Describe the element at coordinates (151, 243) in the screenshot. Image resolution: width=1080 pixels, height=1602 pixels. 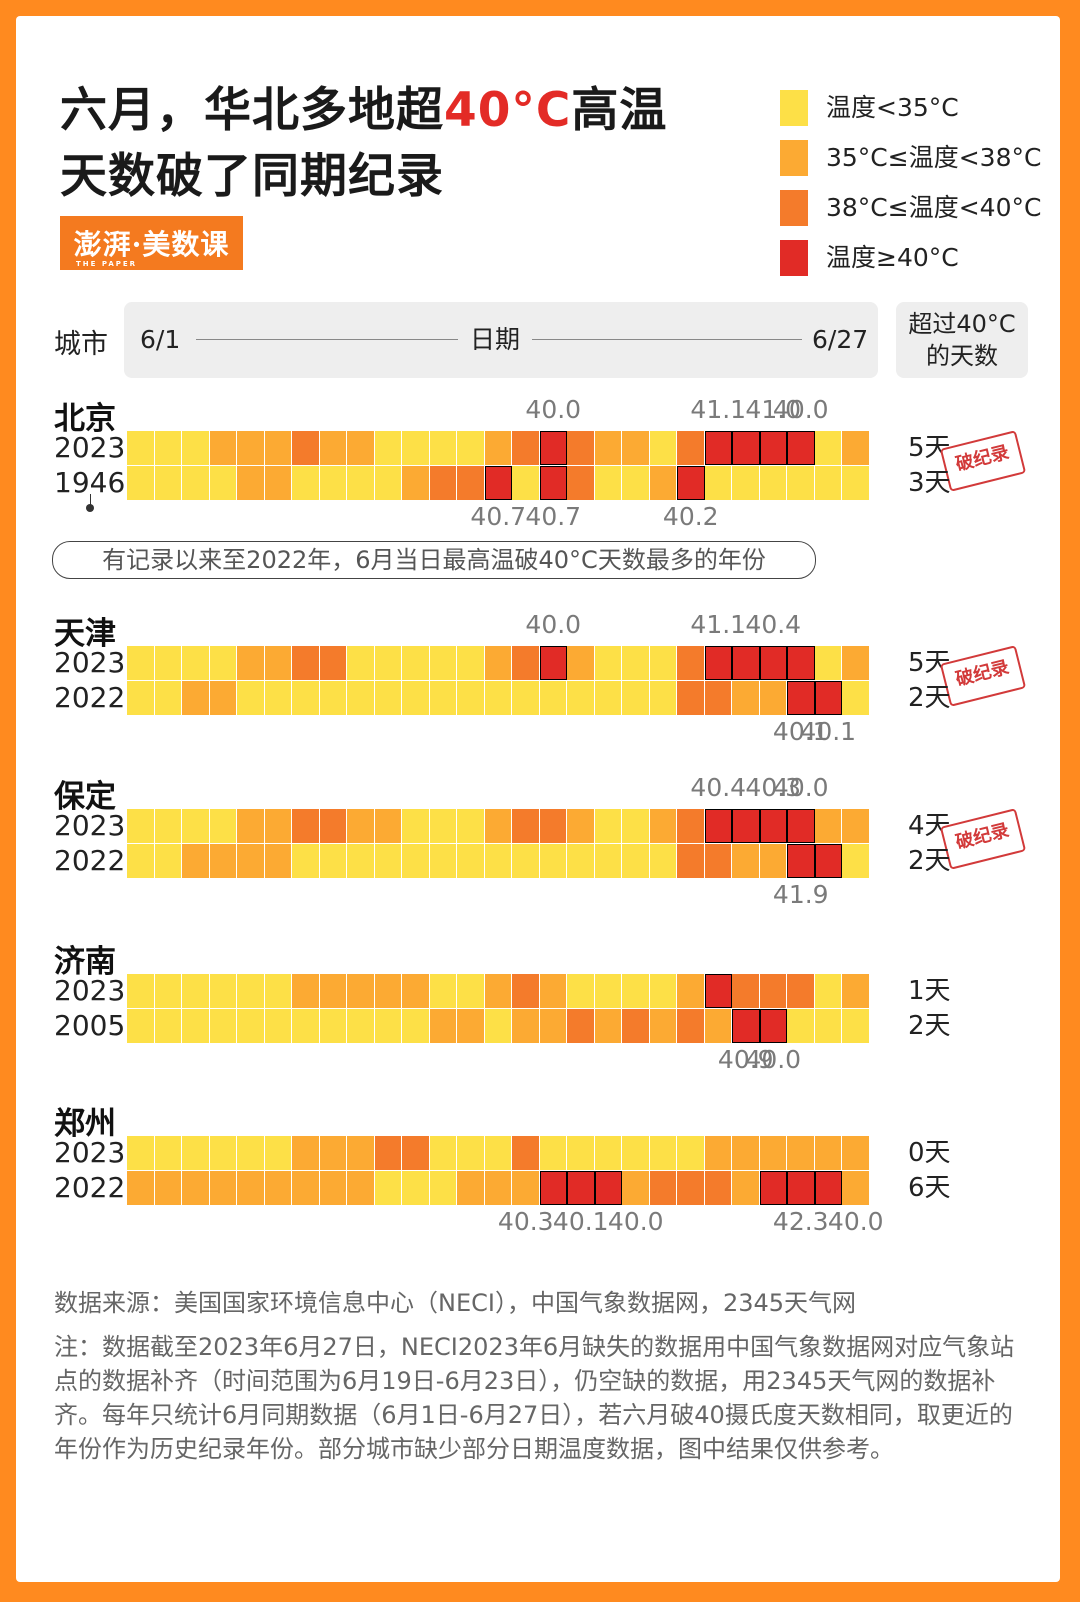
I see `brand-logo: 澎湃·美数课 THE PAPER` at that location.